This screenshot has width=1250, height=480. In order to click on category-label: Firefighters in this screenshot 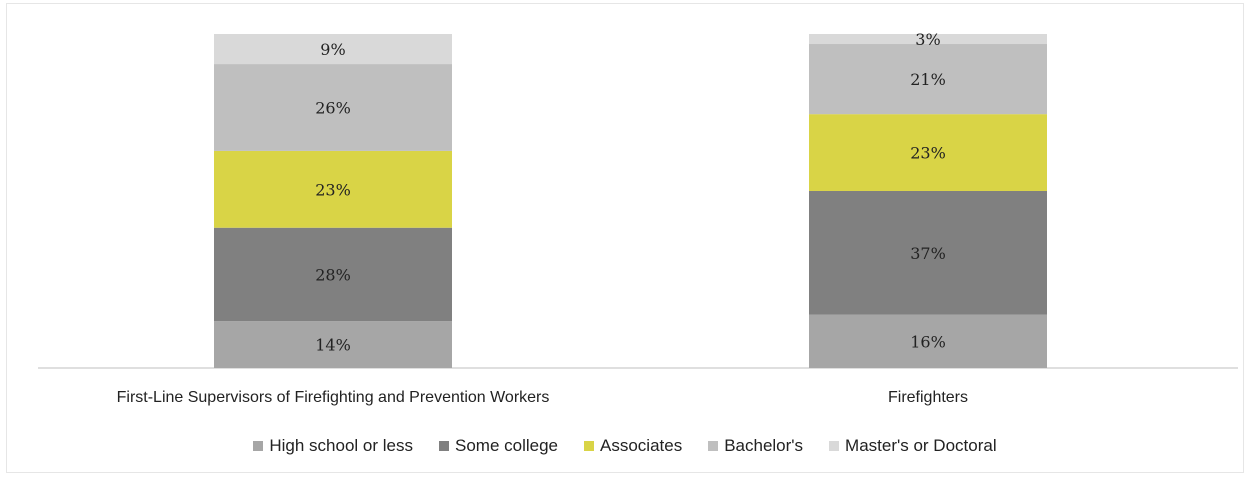, I will do `click(928, 397)`.